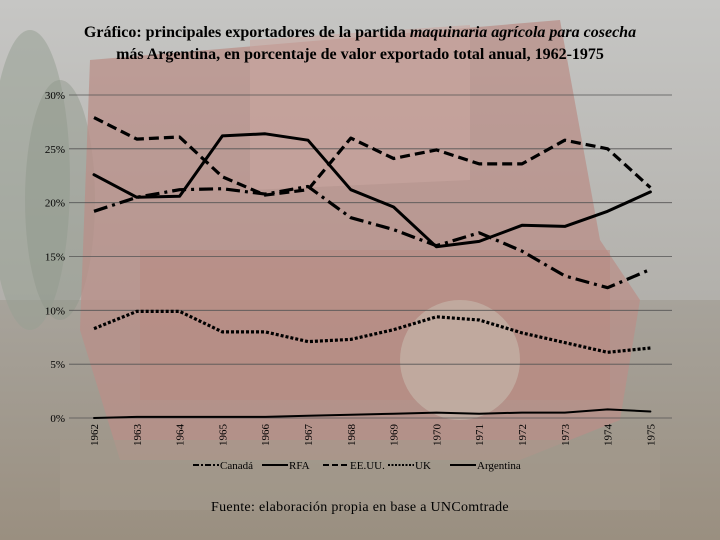  Describe the element at coordinates (423, 466) in the screenshot. I see `legend-label: UK` at that location.